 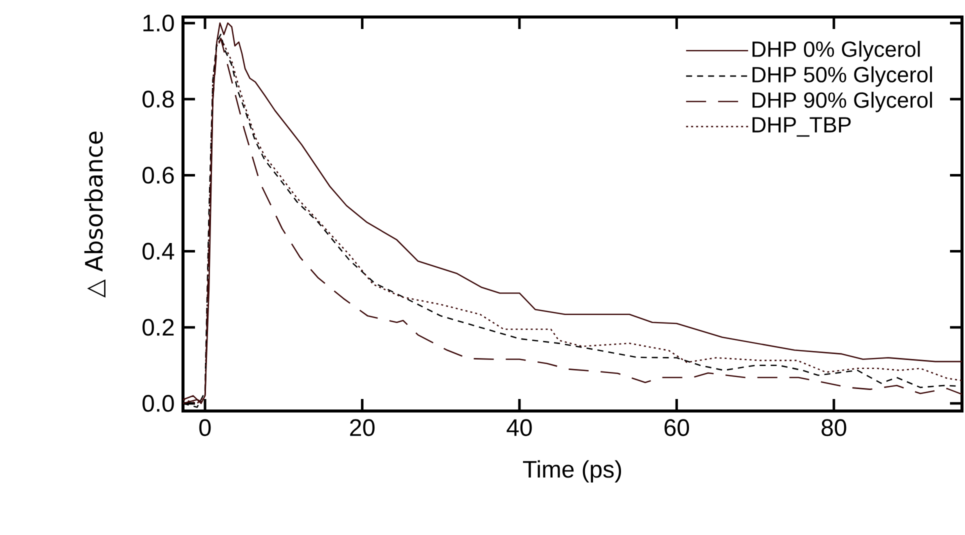 What do you see at coordinates (801, 127) in the screenshot?
I see `legend-label: DHP_TBP` at bounding box center [801, 127].